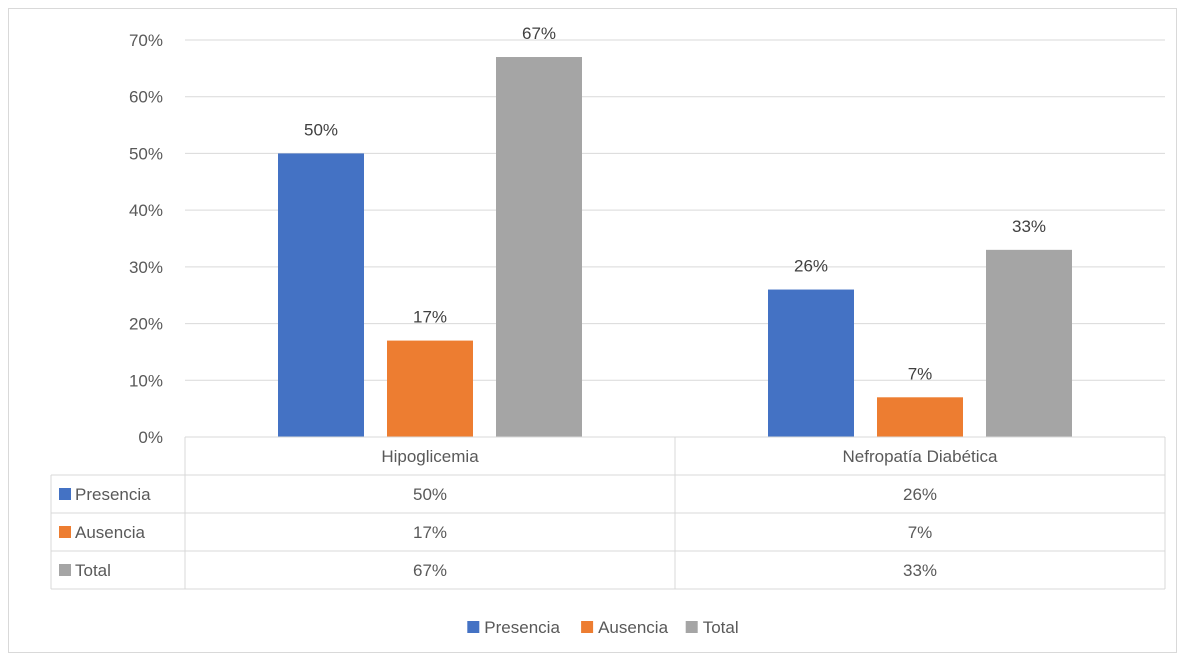 The image size is (1184, 657). I want to click on table-row-label: Ausencia, so click(110, 532).